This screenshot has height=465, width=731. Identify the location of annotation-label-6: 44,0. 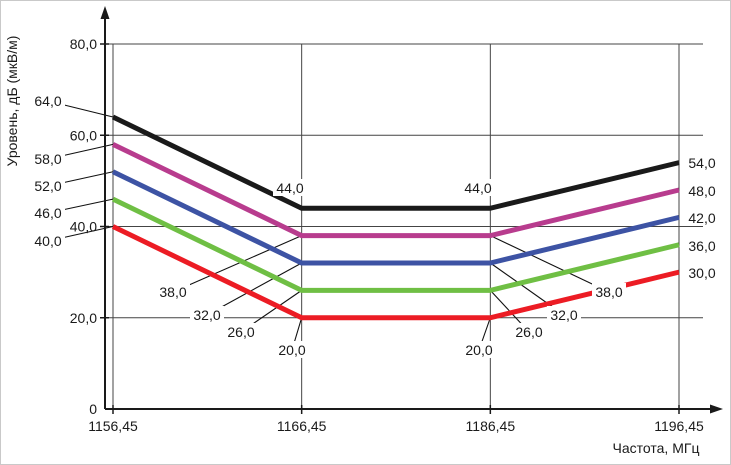
(477, 188).